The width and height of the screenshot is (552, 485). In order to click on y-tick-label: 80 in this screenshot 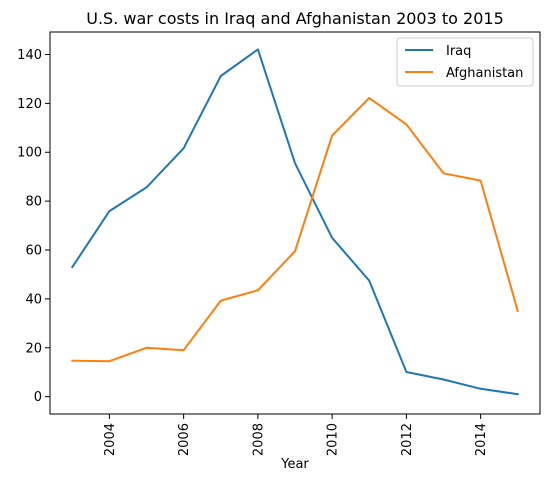, I will do `click(33, 202)`.